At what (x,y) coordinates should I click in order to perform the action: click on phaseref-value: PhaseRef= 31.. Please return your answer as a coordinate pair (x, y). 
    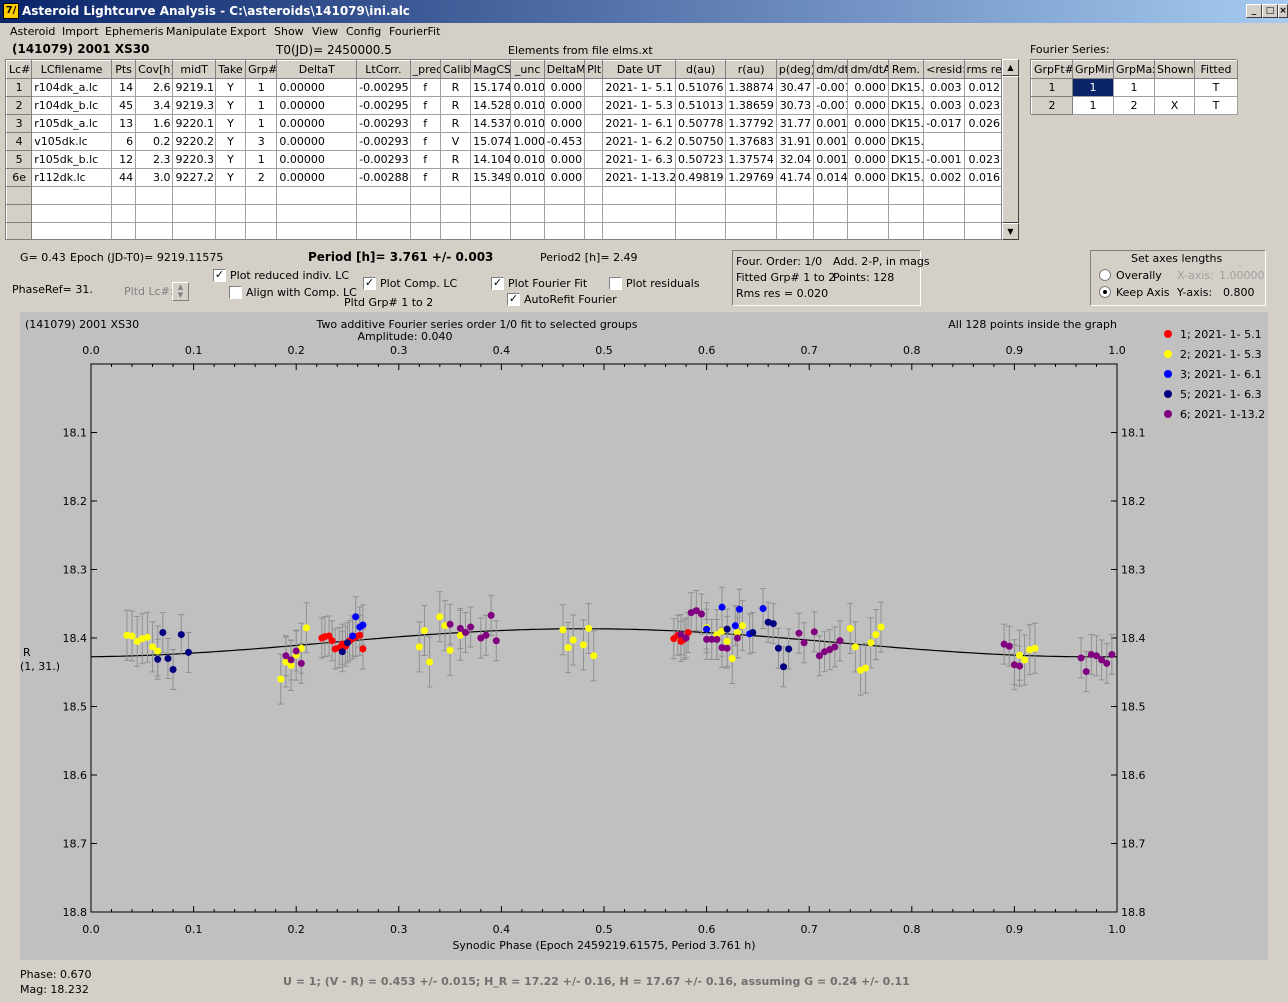
    Looking at the image, I should click on (52, 289).